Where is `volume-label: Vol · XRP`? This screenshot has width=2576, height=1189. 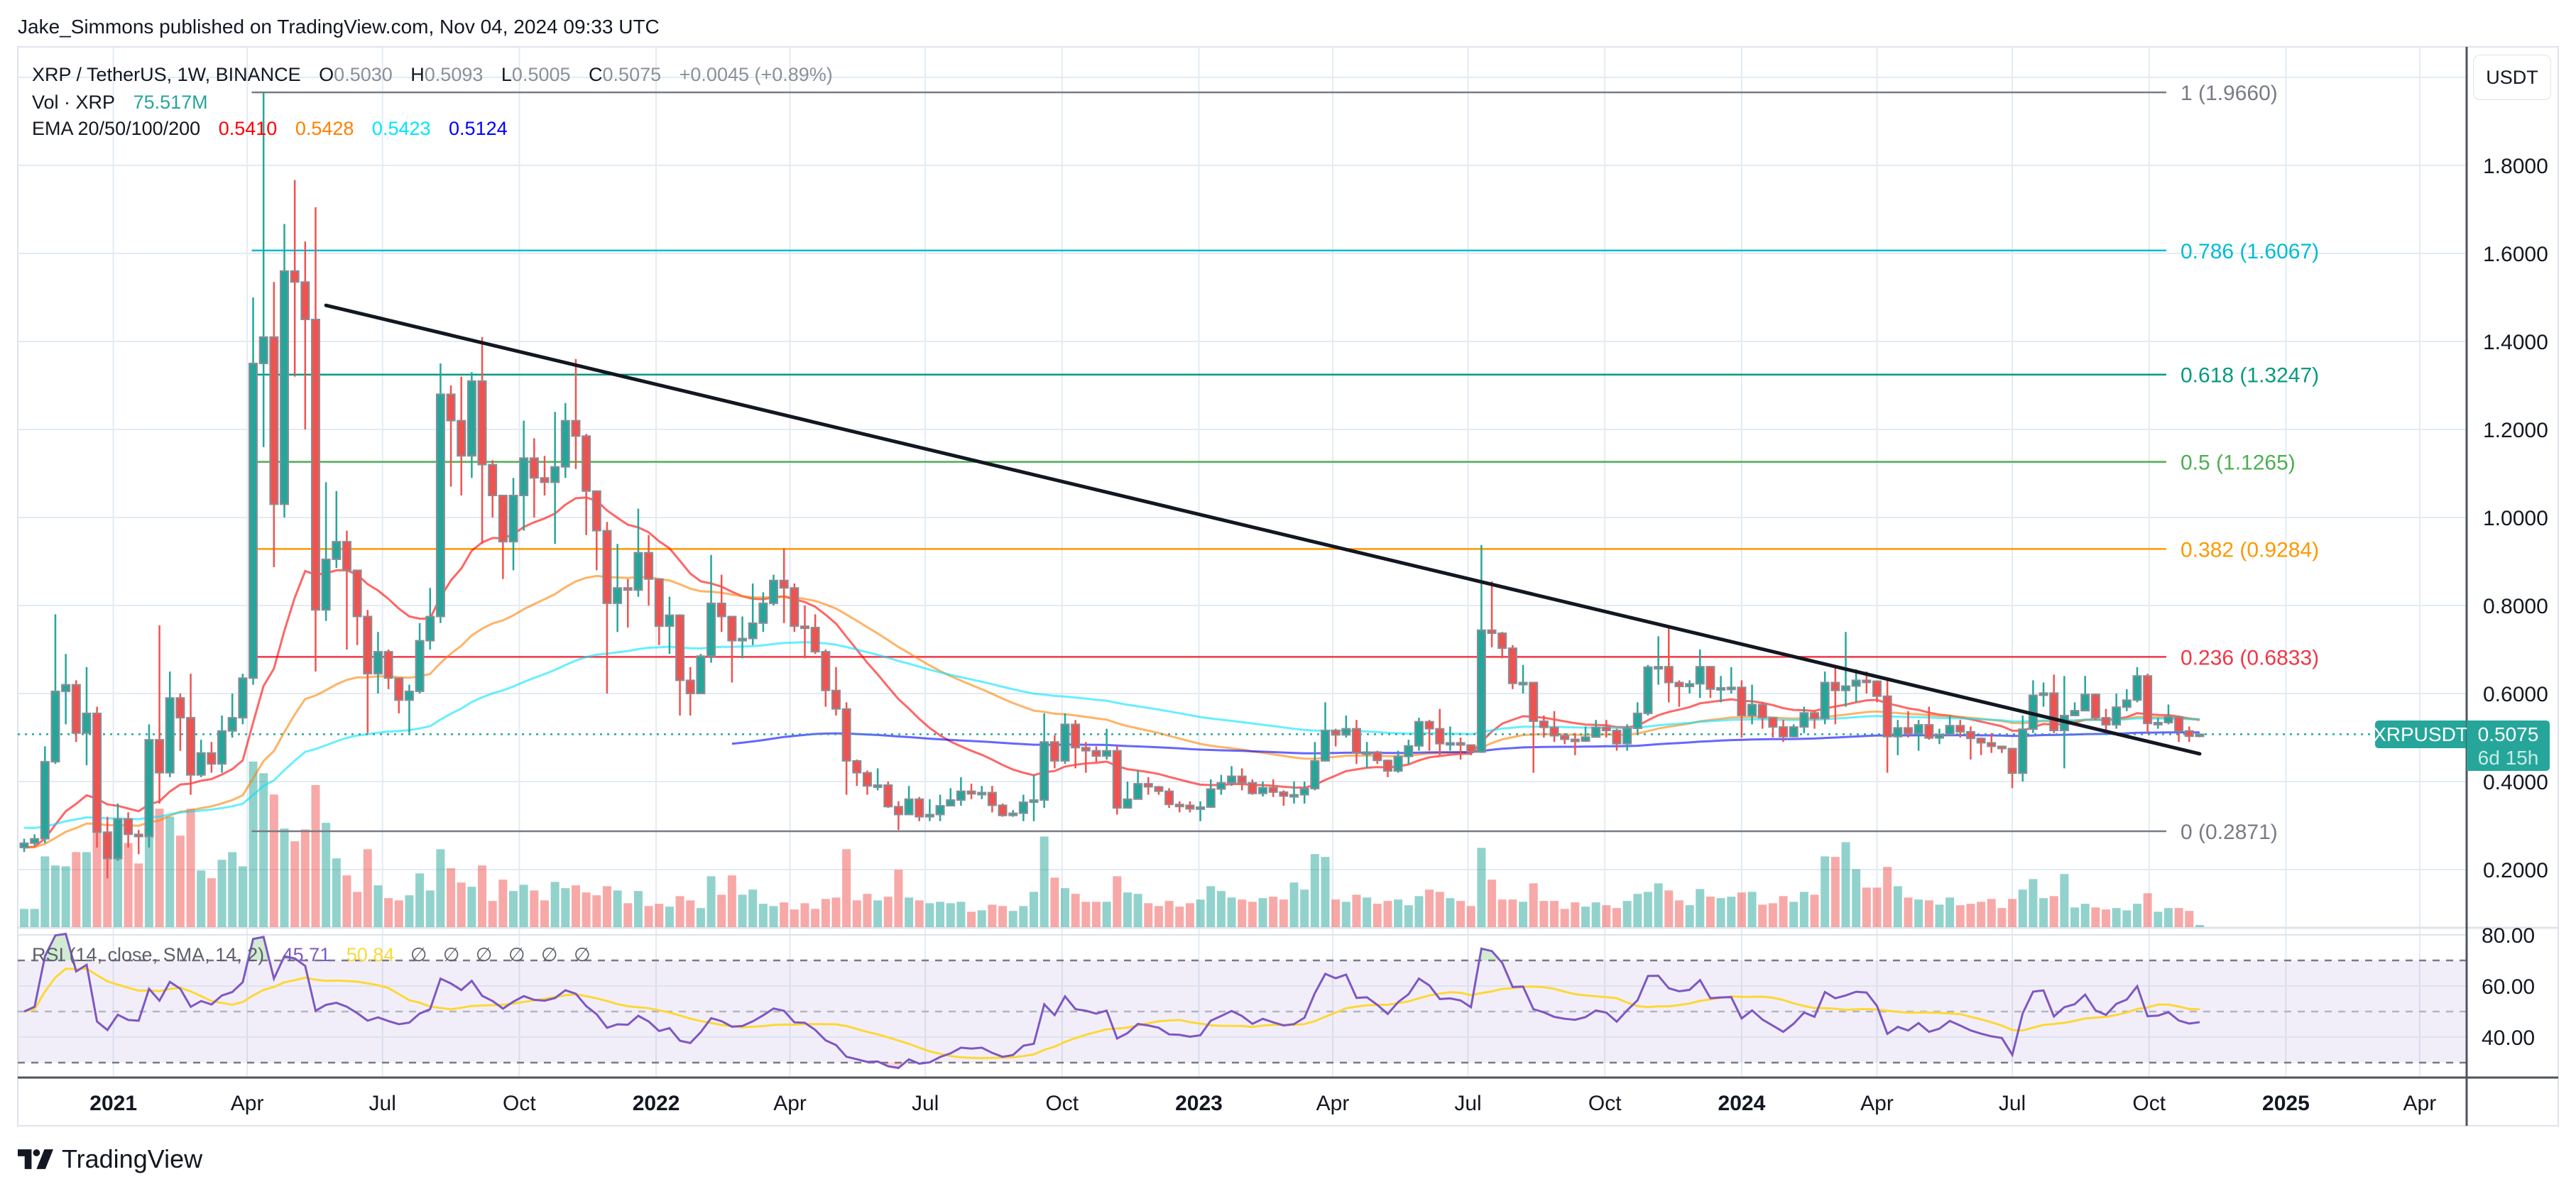
volume-label: Vol · XRP is located at coordinates (74, 102).